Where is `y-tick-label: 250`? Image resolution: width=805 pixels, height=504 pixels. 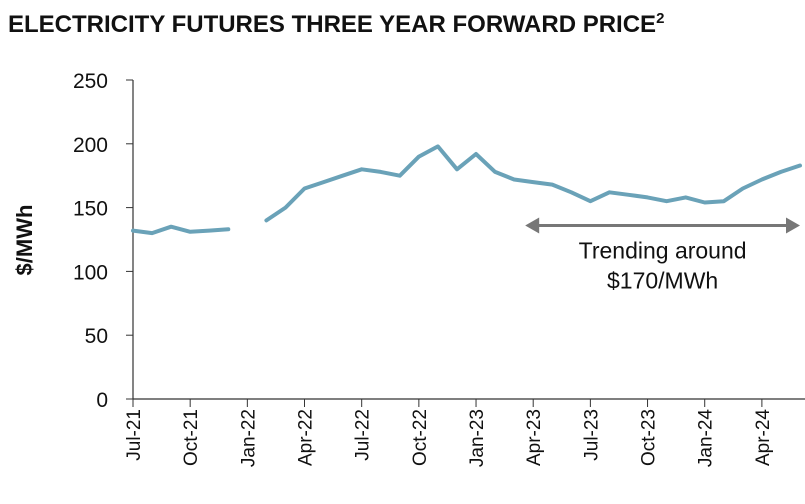 y-tick-label: 250 is located at coordinates (90, 81).